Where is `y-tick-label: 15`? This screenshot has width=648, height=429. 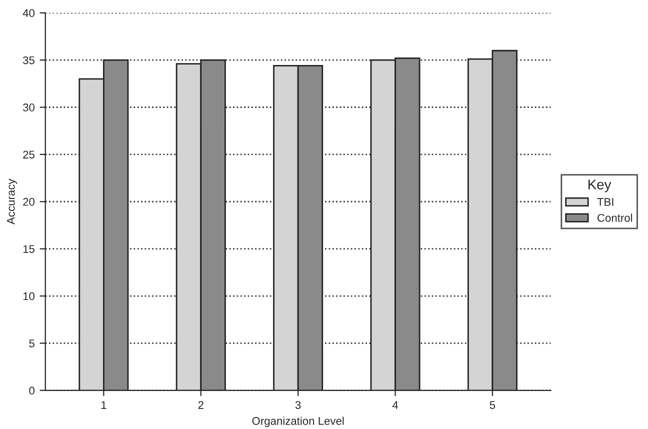
y-tick-label: 15 is located at coordinates (28, 249).